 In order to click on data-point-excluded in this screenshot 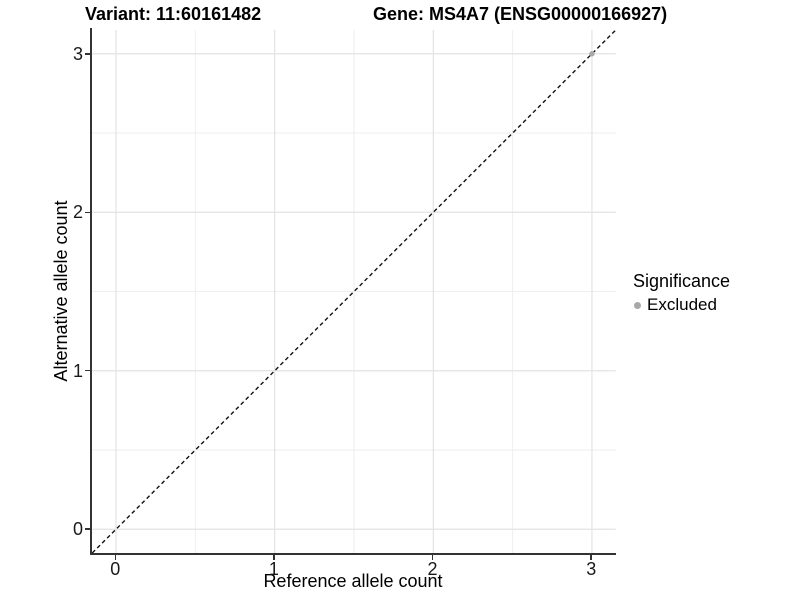, I will do `click(591, 54)`.